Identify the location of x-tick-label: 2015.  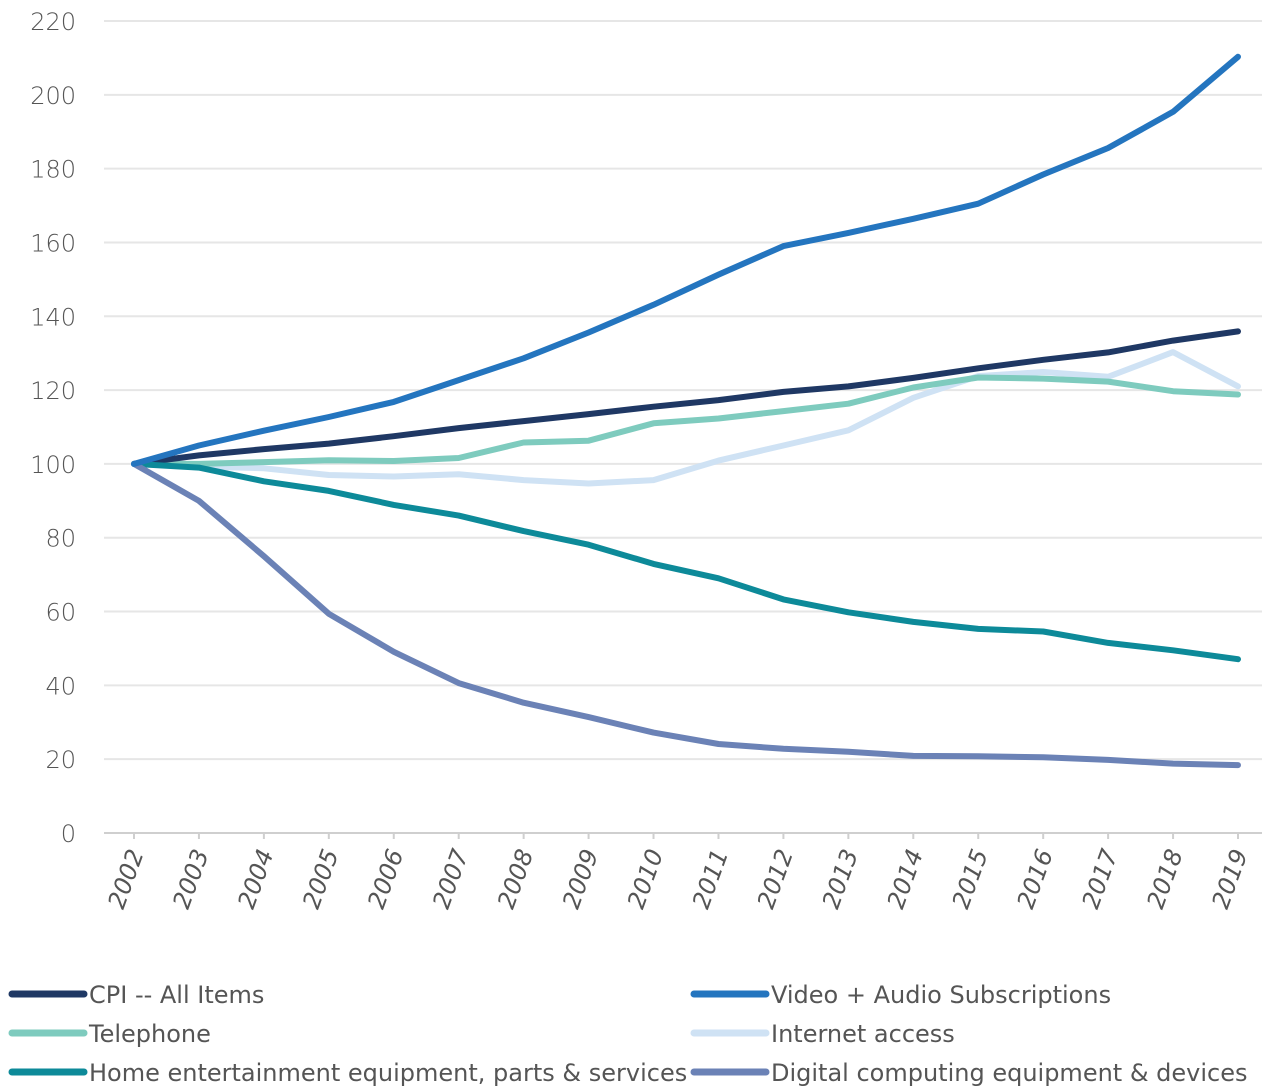
(970, 878).